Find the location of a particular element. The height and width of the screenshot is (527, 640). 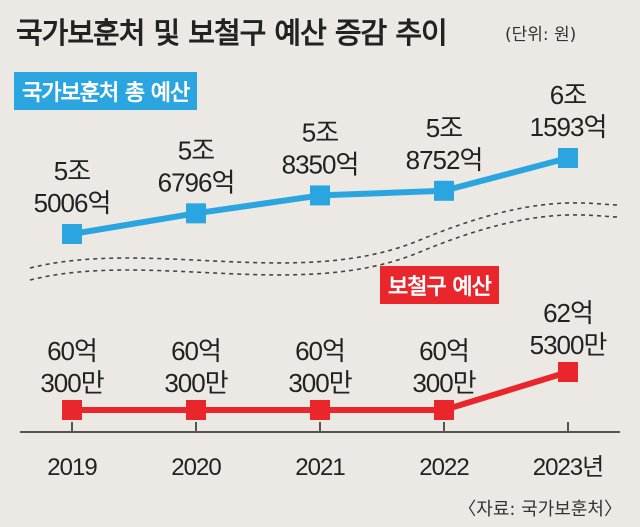

x-tick-label: 2020 is located at coordinates (196, 467).